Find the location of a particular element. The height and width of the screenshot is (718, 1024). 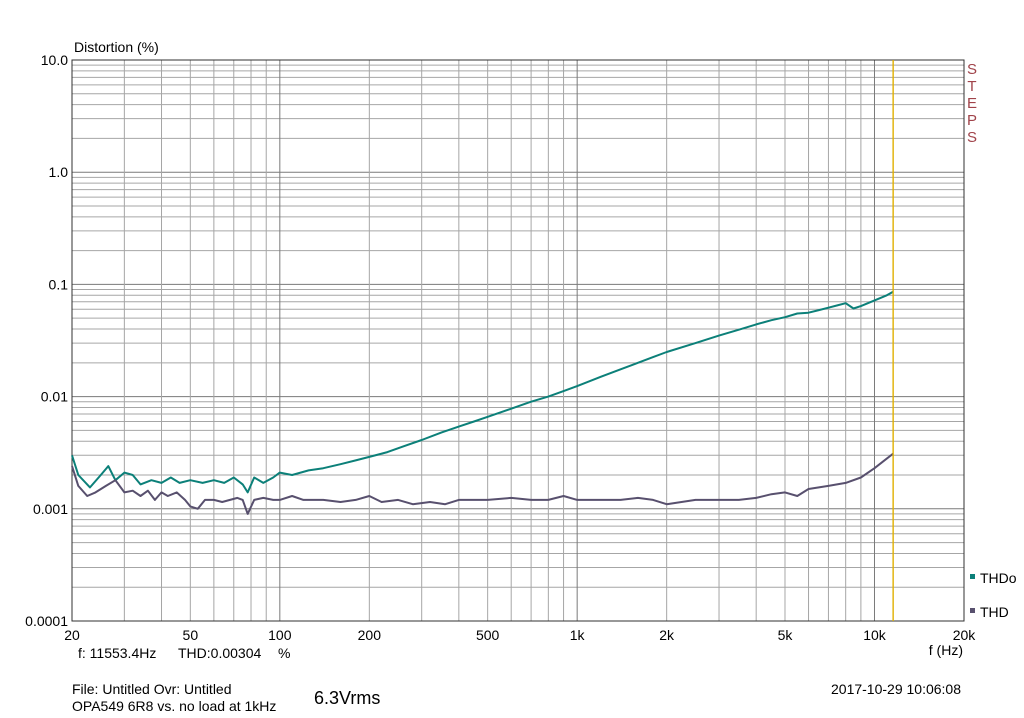

y-tick-label: 0.0001 is located at coordinates (46, 621).